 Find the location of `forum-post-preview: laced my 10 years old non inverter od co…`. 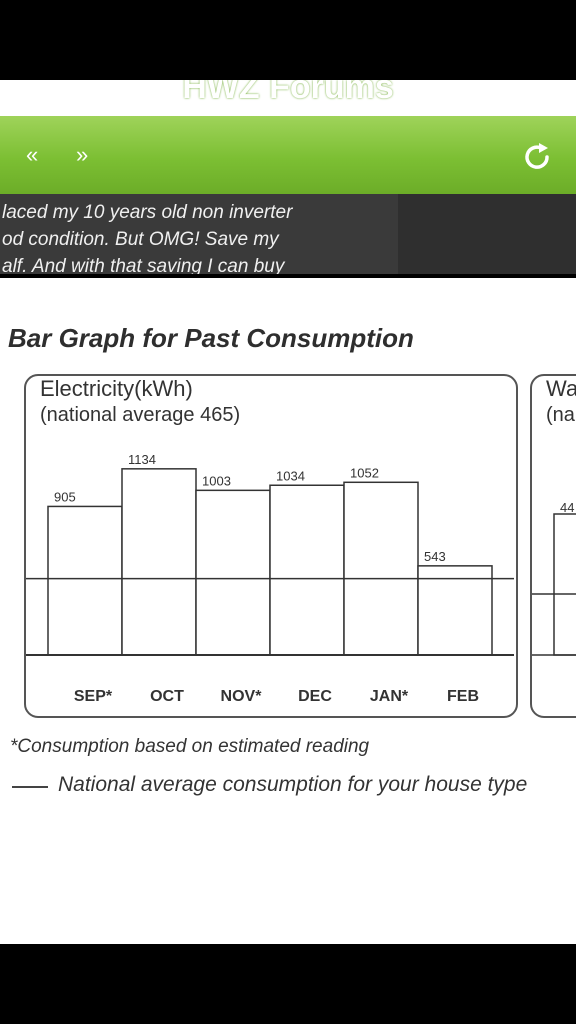

forum-post-preview: laced my 10 years old non inverter od co… is located at coordinates (288, 234).